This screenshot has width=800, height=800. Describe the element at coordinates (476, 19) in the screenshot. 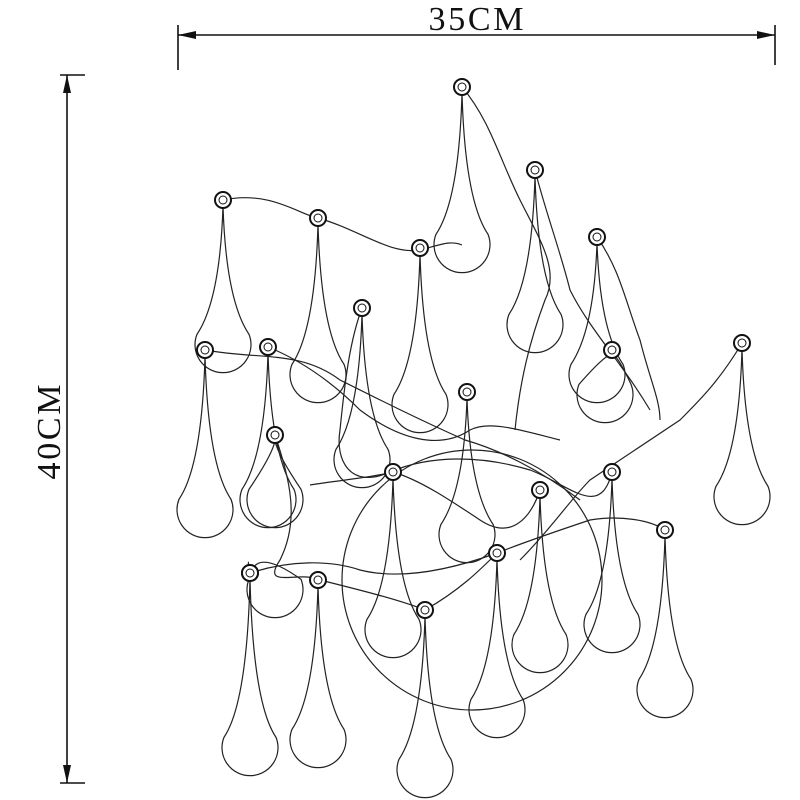

I see `width-label: 35CM` at that location.